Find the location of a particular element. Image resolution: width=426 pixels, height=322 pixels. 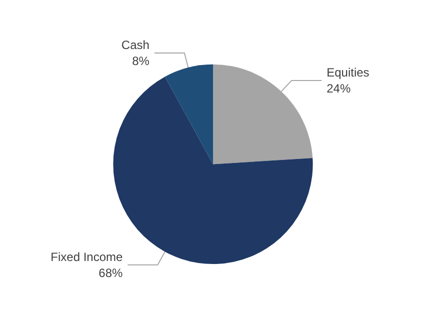

data-label: 68% is located at coordinates (110, 273).